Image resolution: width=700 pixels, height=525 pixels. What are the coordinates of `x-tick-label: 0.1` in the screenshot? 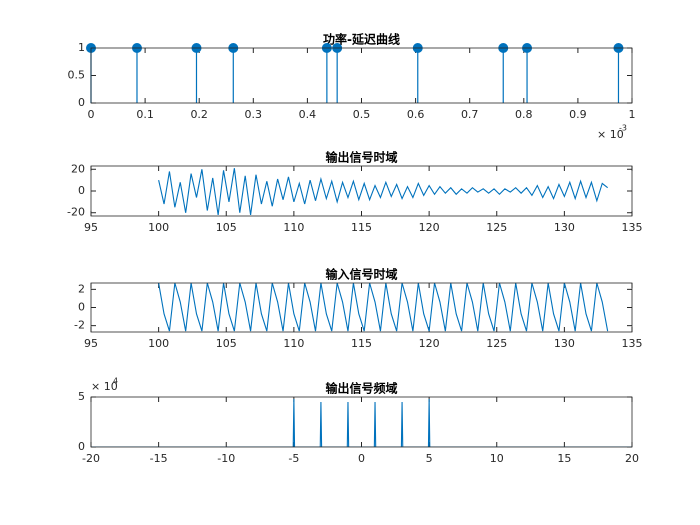 It's located at (145, 114).